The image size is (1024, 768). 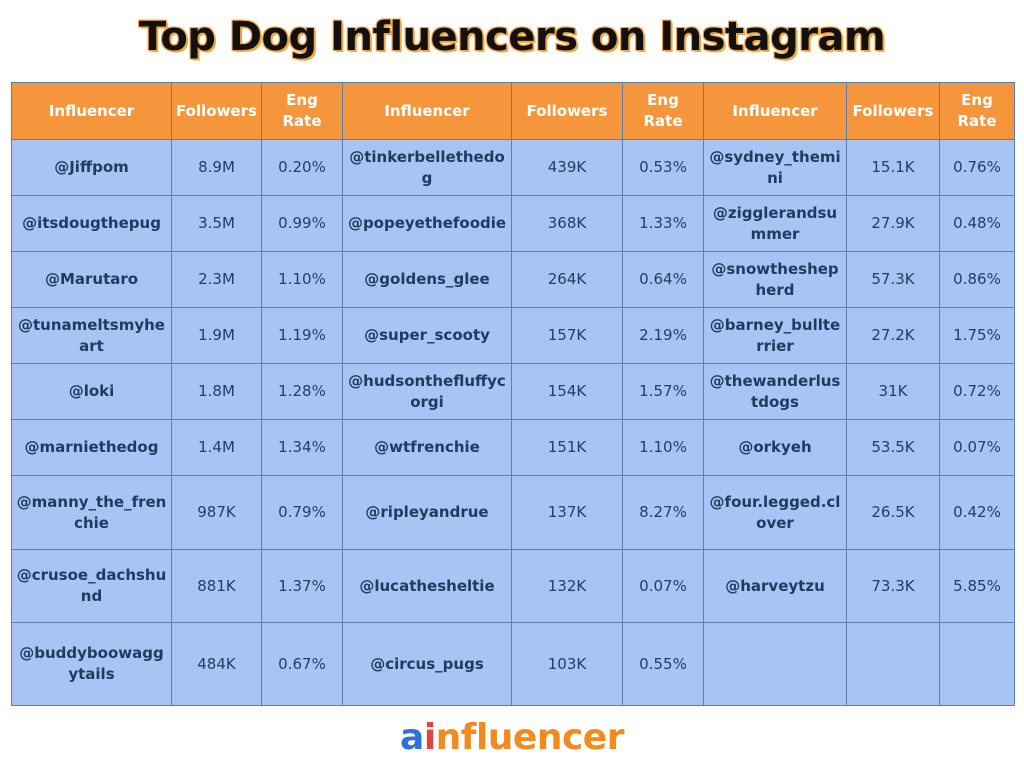 I want to click on eng-rate-value: 0.48%, so click(x=977, y=223).